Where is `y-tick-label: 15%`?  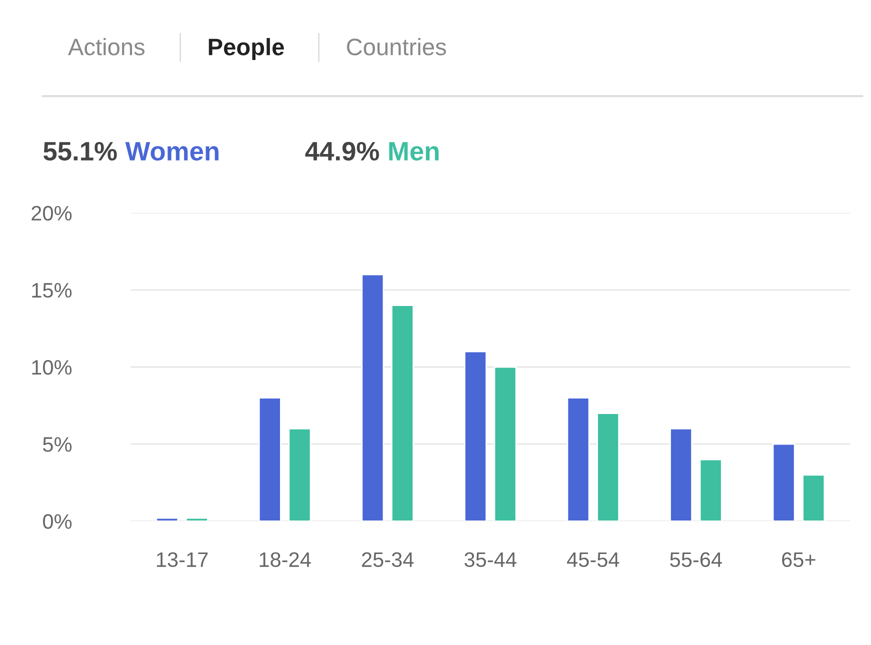
y-tick-label: 15% is located at coordinates (52, 290).